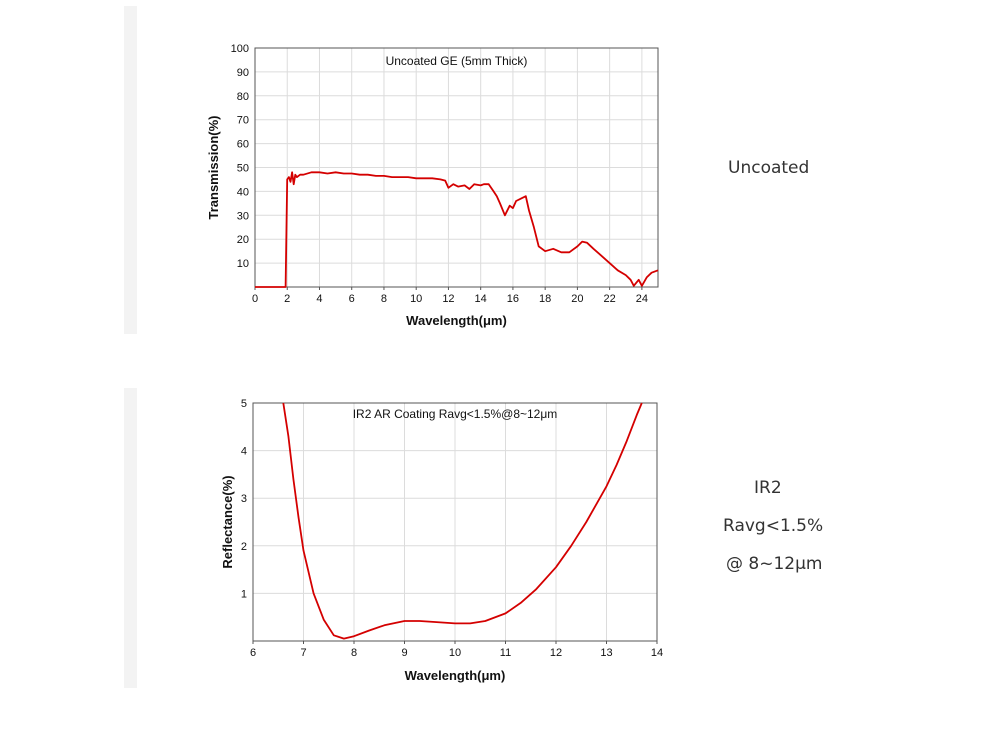  What do you see at coordinates (610, 299) in the screenshot?
I see `chart0-x-tick-label: 22` at bounding box center [610, 299].